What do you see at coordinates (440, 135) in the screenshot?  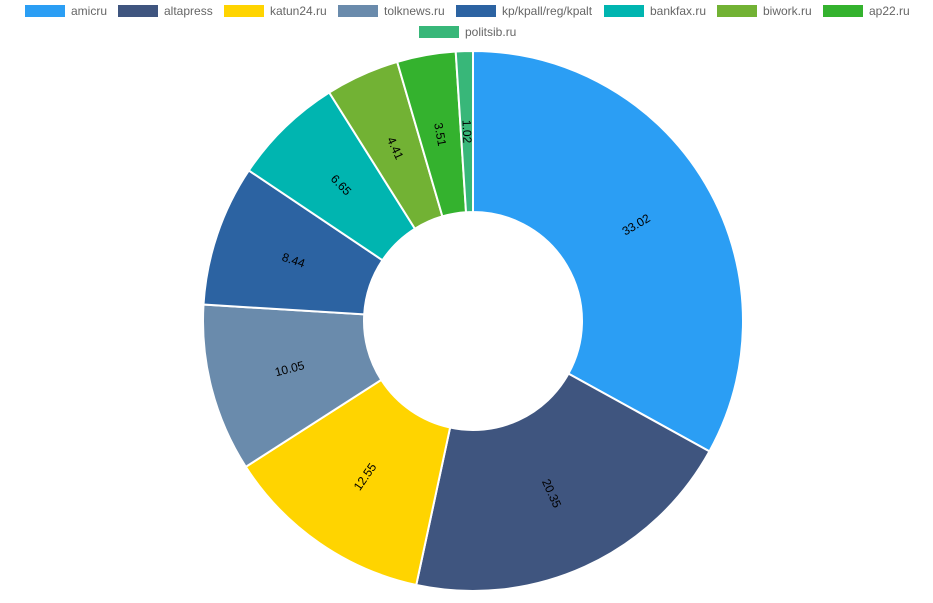 I see `slice-label-ap22-ru: 3.51` at bounding box center [440, 135].